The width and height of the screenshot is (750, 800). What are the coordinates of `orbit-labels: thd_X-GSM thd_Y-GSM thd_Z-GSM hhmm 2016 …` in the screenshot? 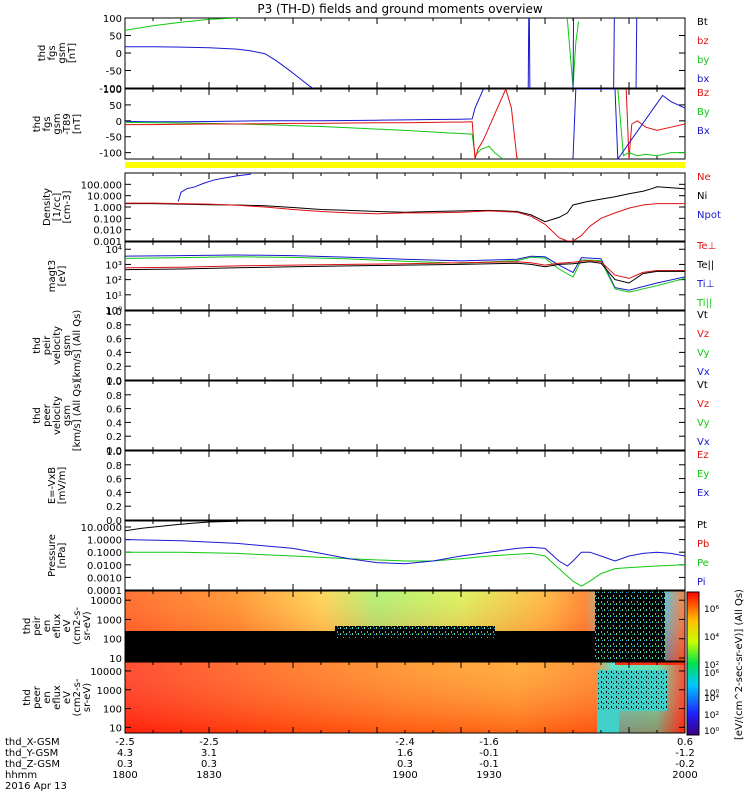 It's located at (36, 764).